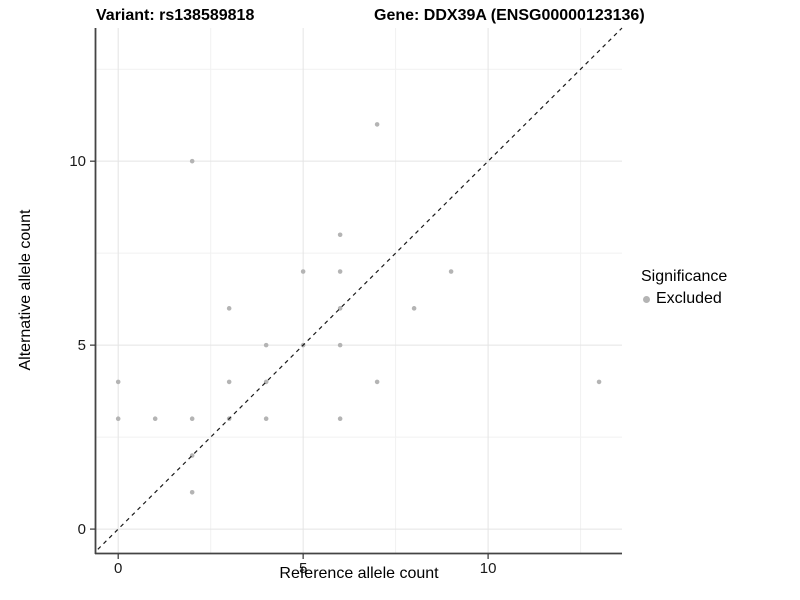  Describe the element at coordinates (77, 161) in the screenshot. I see `y-tick-label: 10` at that location.